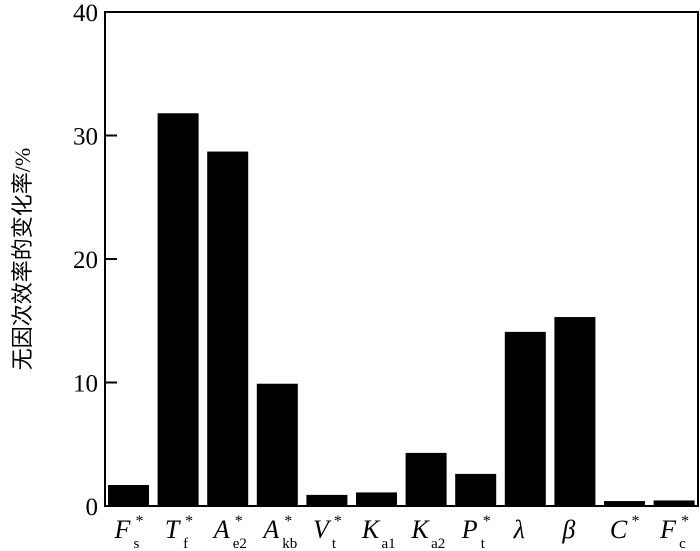 The image size is (700, 551). I want to click on svg-text: T, so click(173, 529).